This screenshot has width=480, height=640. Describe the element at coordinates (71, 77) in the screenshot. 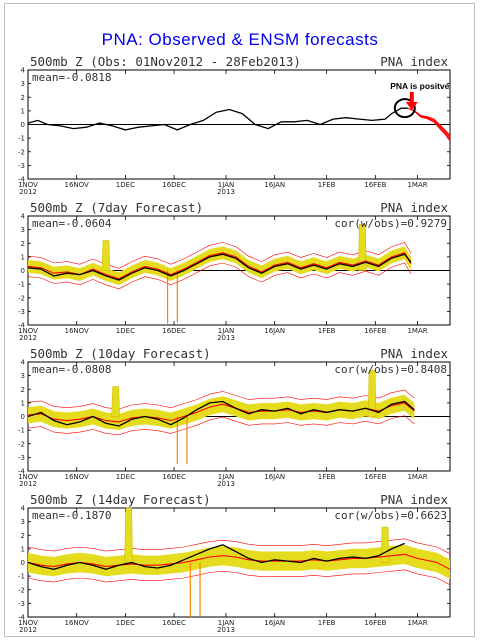

I see `mean-stat: mean=-0.0818` at that location.